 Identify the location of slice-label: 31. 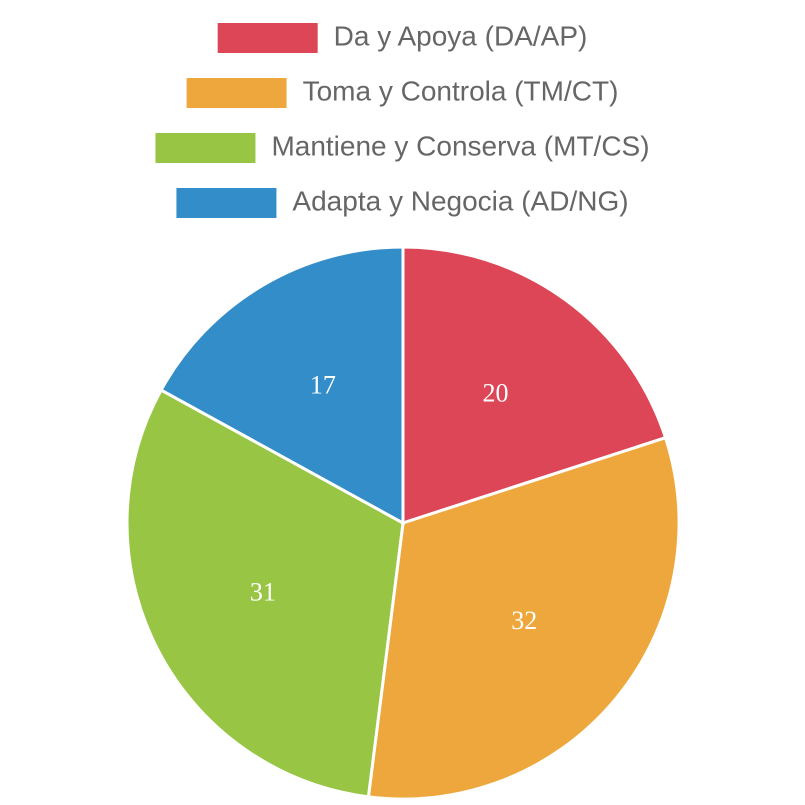
(263, 591).